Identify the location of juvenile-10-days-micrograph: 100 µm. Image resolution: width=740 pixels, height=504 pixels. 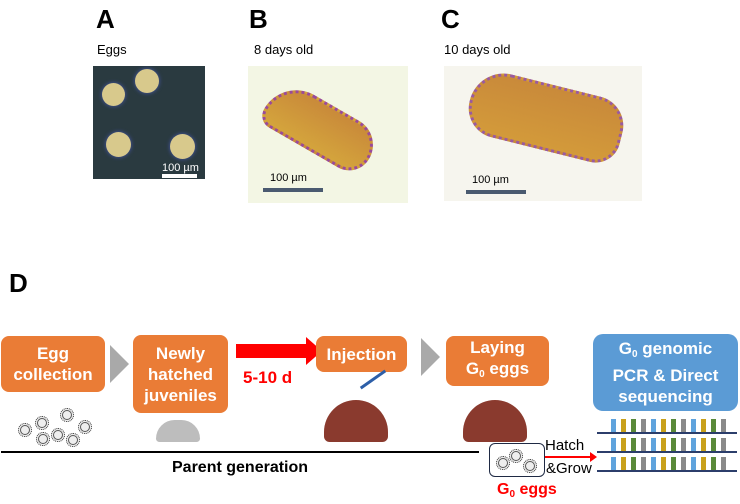
(543, 133).